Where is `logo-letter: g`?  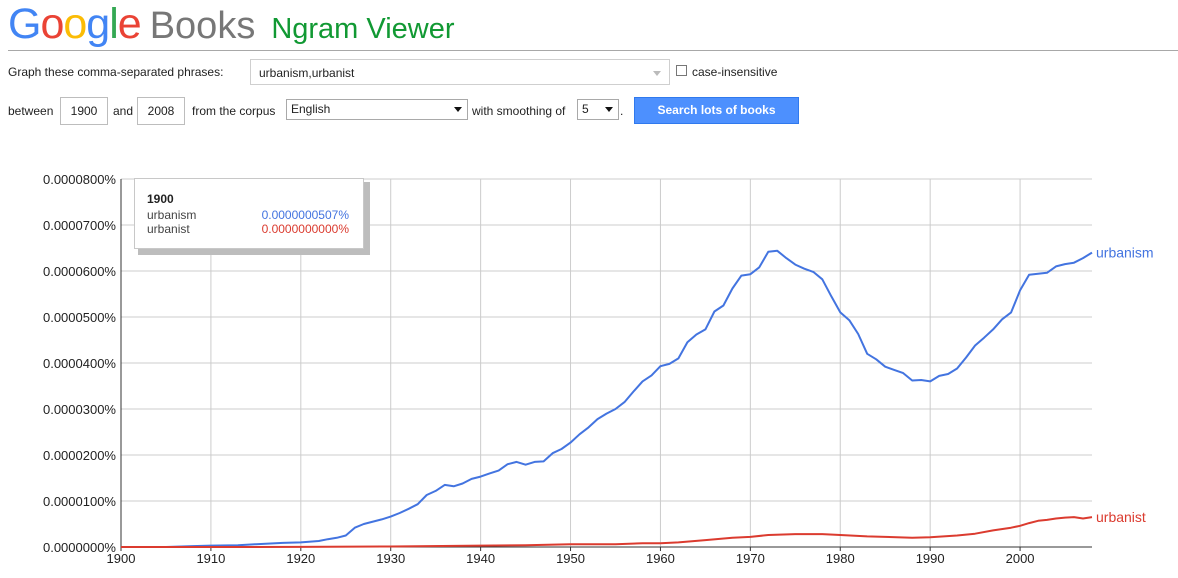
logo-letter: g is located at coordinates (98, 24).